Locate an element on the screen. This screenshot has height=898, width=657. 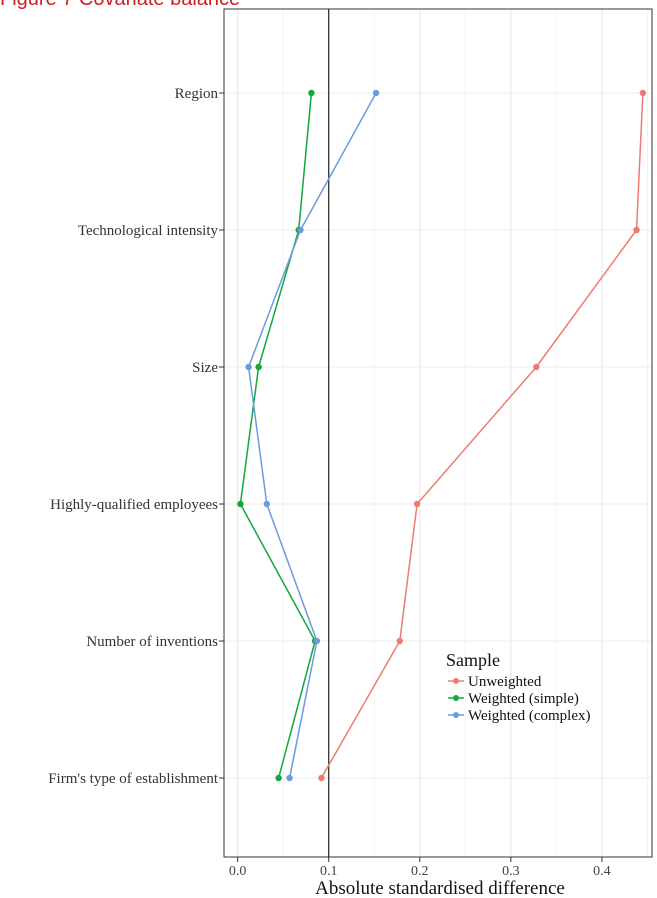
category-label: Technological intensity is located at coordinates (148, 231).